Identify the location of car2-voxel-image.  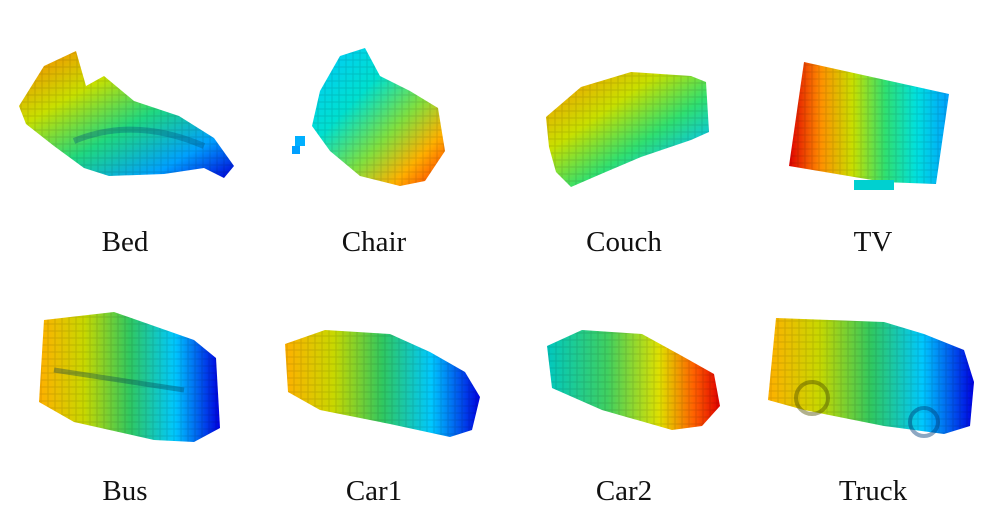
(632, 380).